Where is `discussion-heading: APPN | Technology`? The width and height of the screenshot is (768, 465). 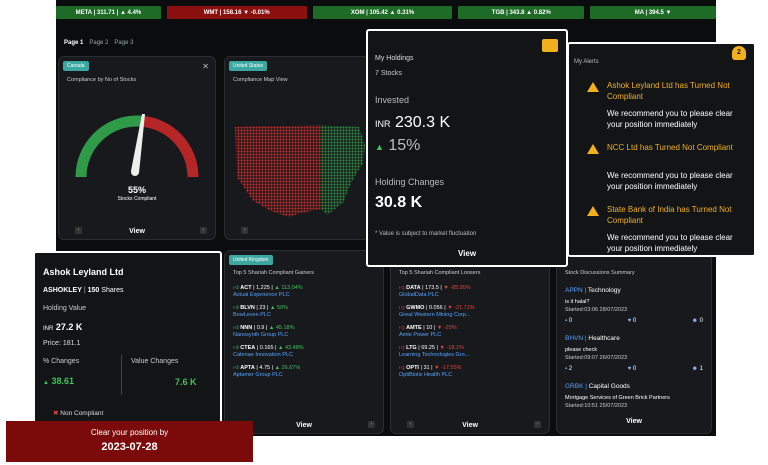 discussion-heading: APPN | Technology is located at coordinates (593, 290).